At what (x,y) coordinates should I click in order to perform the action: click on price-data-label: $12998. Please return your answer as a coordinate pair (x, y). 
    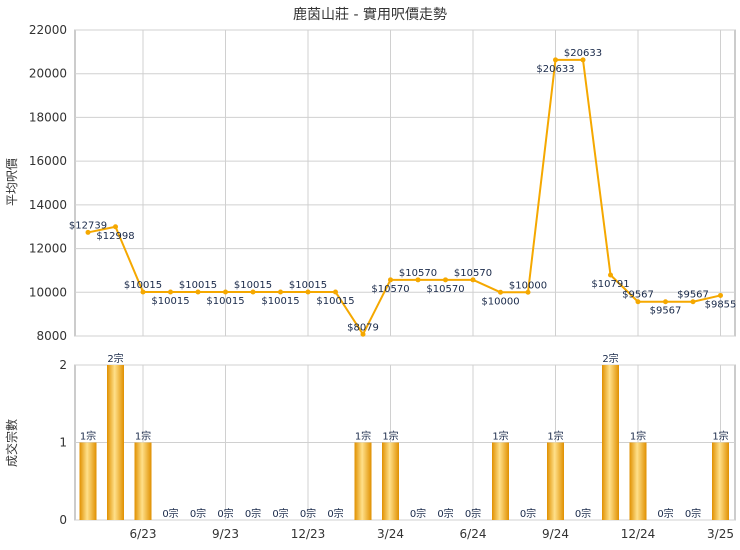
    Looking at the image, I should click on (115, 236).